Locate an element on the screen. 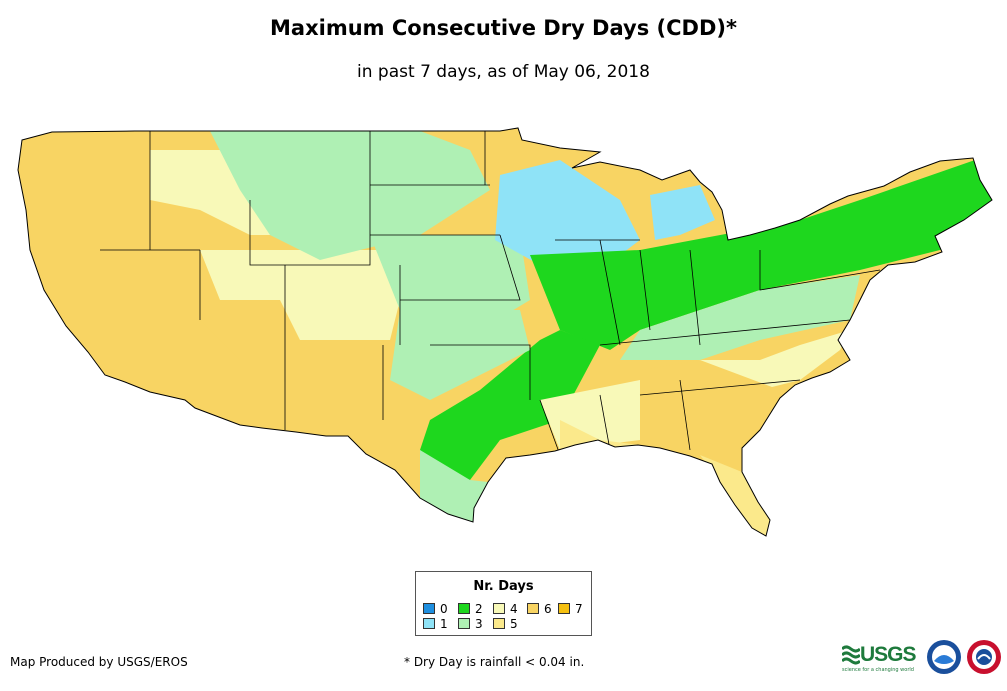  legend: Nr. Days 0 1 2 3 4 5 6 7 is located at coordinates (503, 603).